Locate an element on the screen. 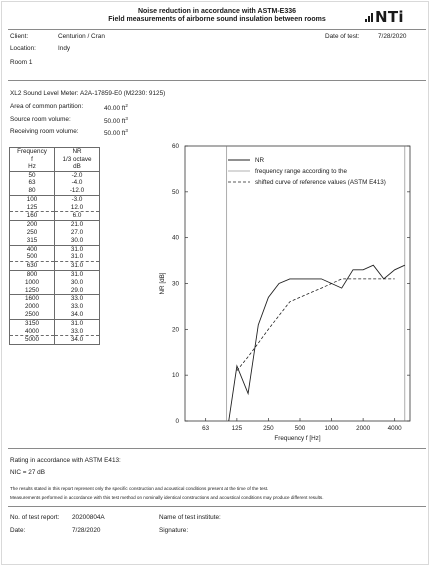  x-tick-label: 125 is located at coordinates (237, 428).